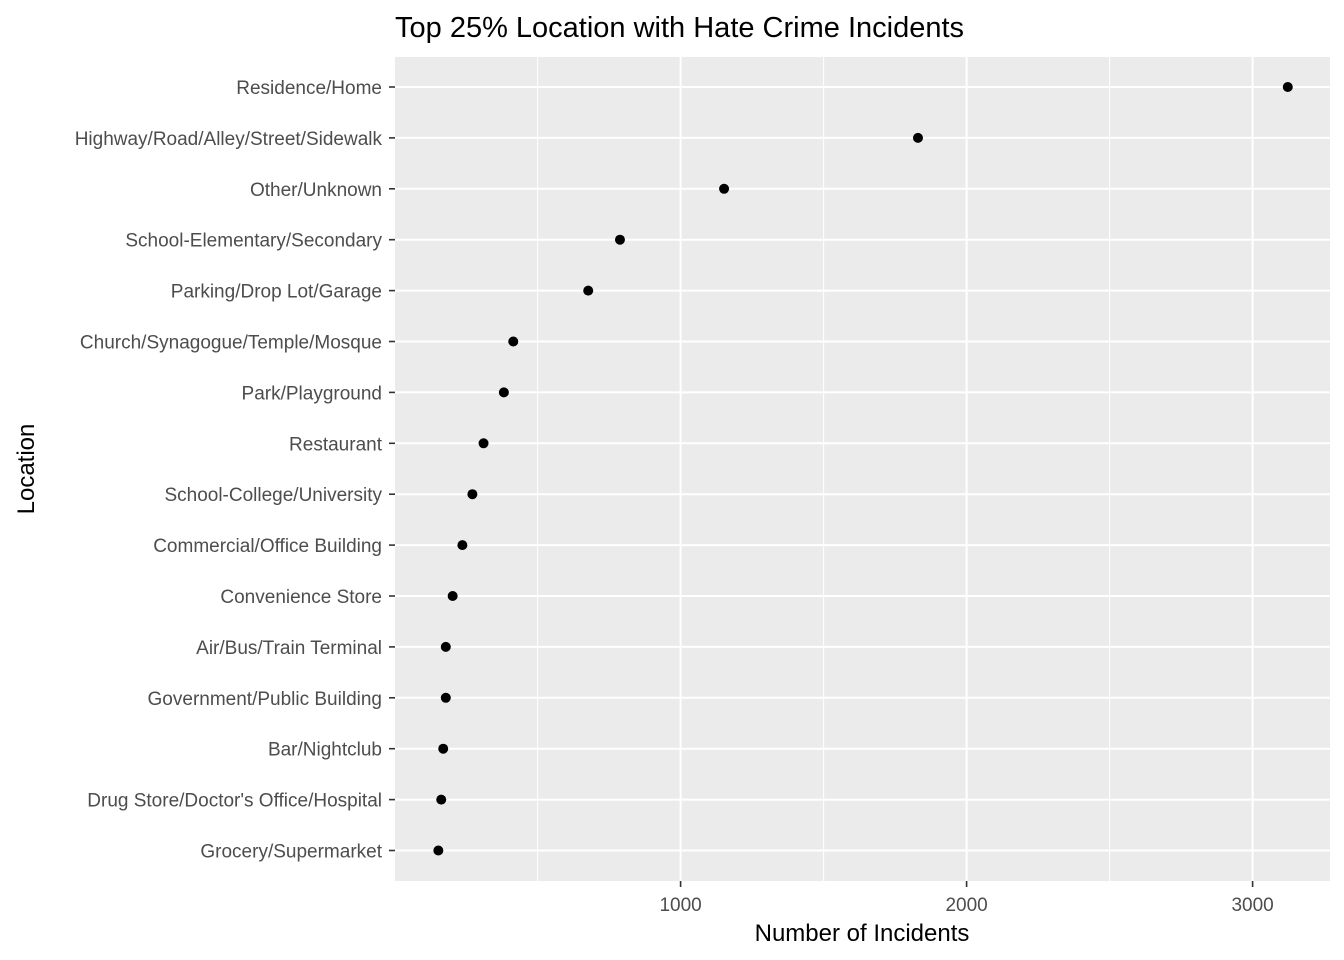 This screenshot has height=960, width=1344. What do you see at coordinates (312, 393) in the screenshot?
I see `y-tick-label: Park/Playground` at bounding box center [312, 393].